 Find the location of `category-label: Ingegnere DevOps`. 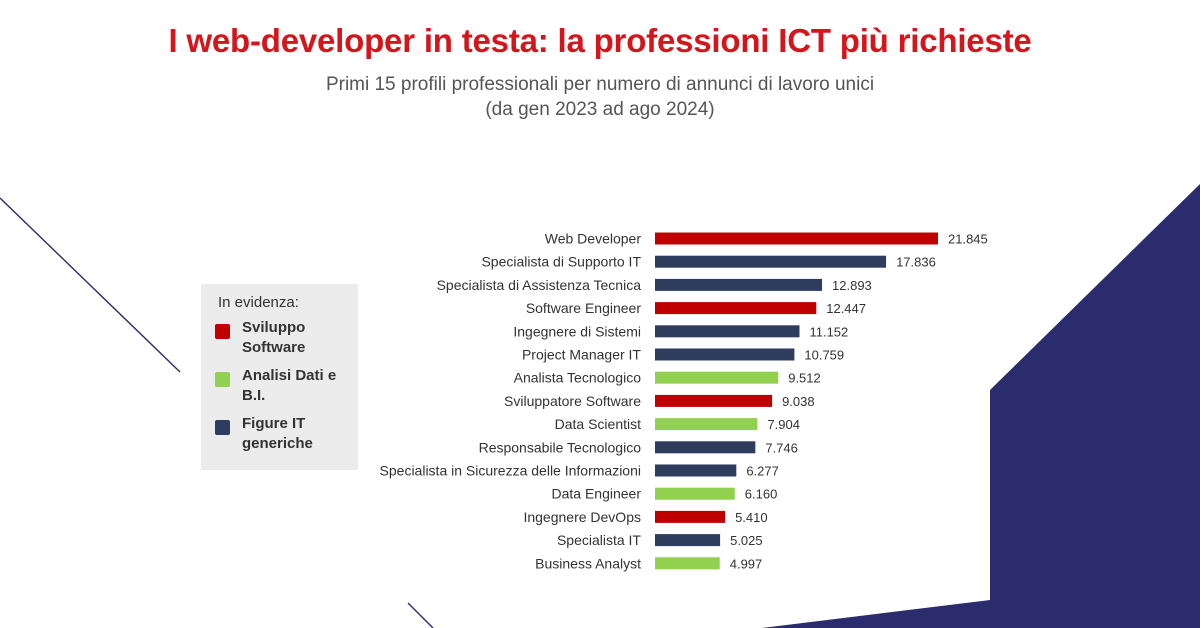

category-label: Ingegnere DevOps is located at coordinates (582, 517).